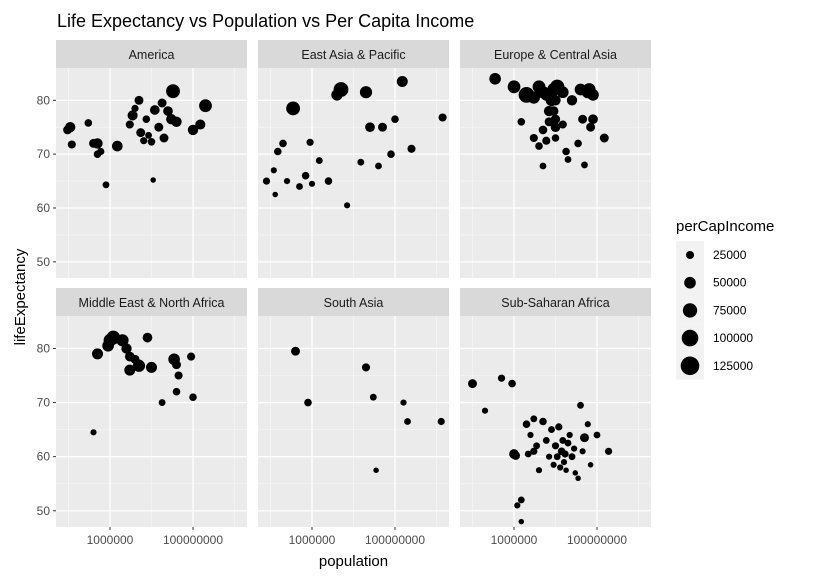 This screenshot has width=831, height=578. What do you see at coordinates (733, 366) in the screenshot?
I see `legend-key-label: 125000` at bounding box center [733, 366].